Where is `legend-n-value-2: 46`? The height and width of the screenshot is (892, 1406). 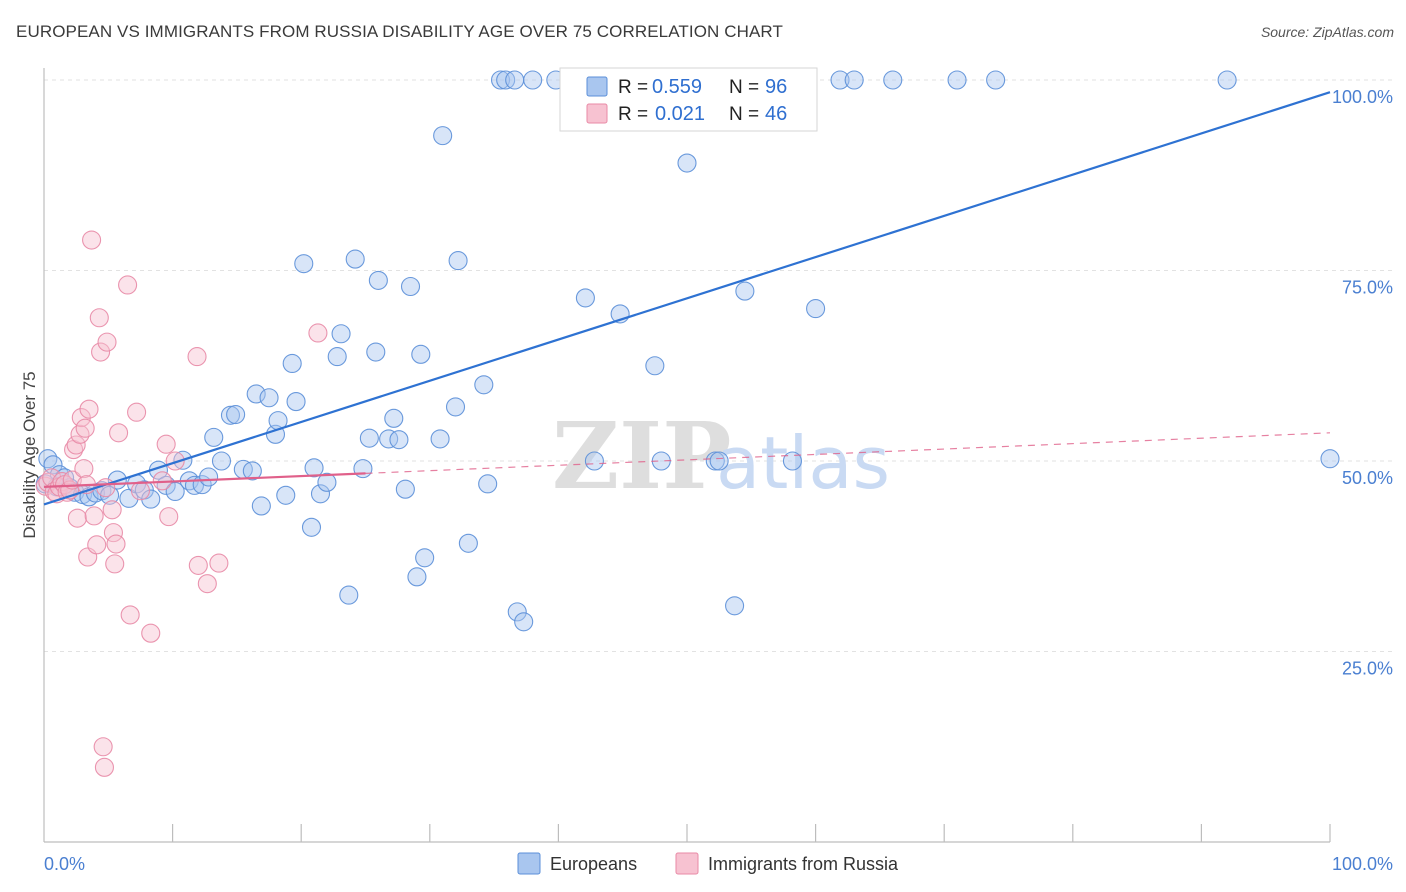
legend-n-value-2: 46 is located at coordinates (776, 114).